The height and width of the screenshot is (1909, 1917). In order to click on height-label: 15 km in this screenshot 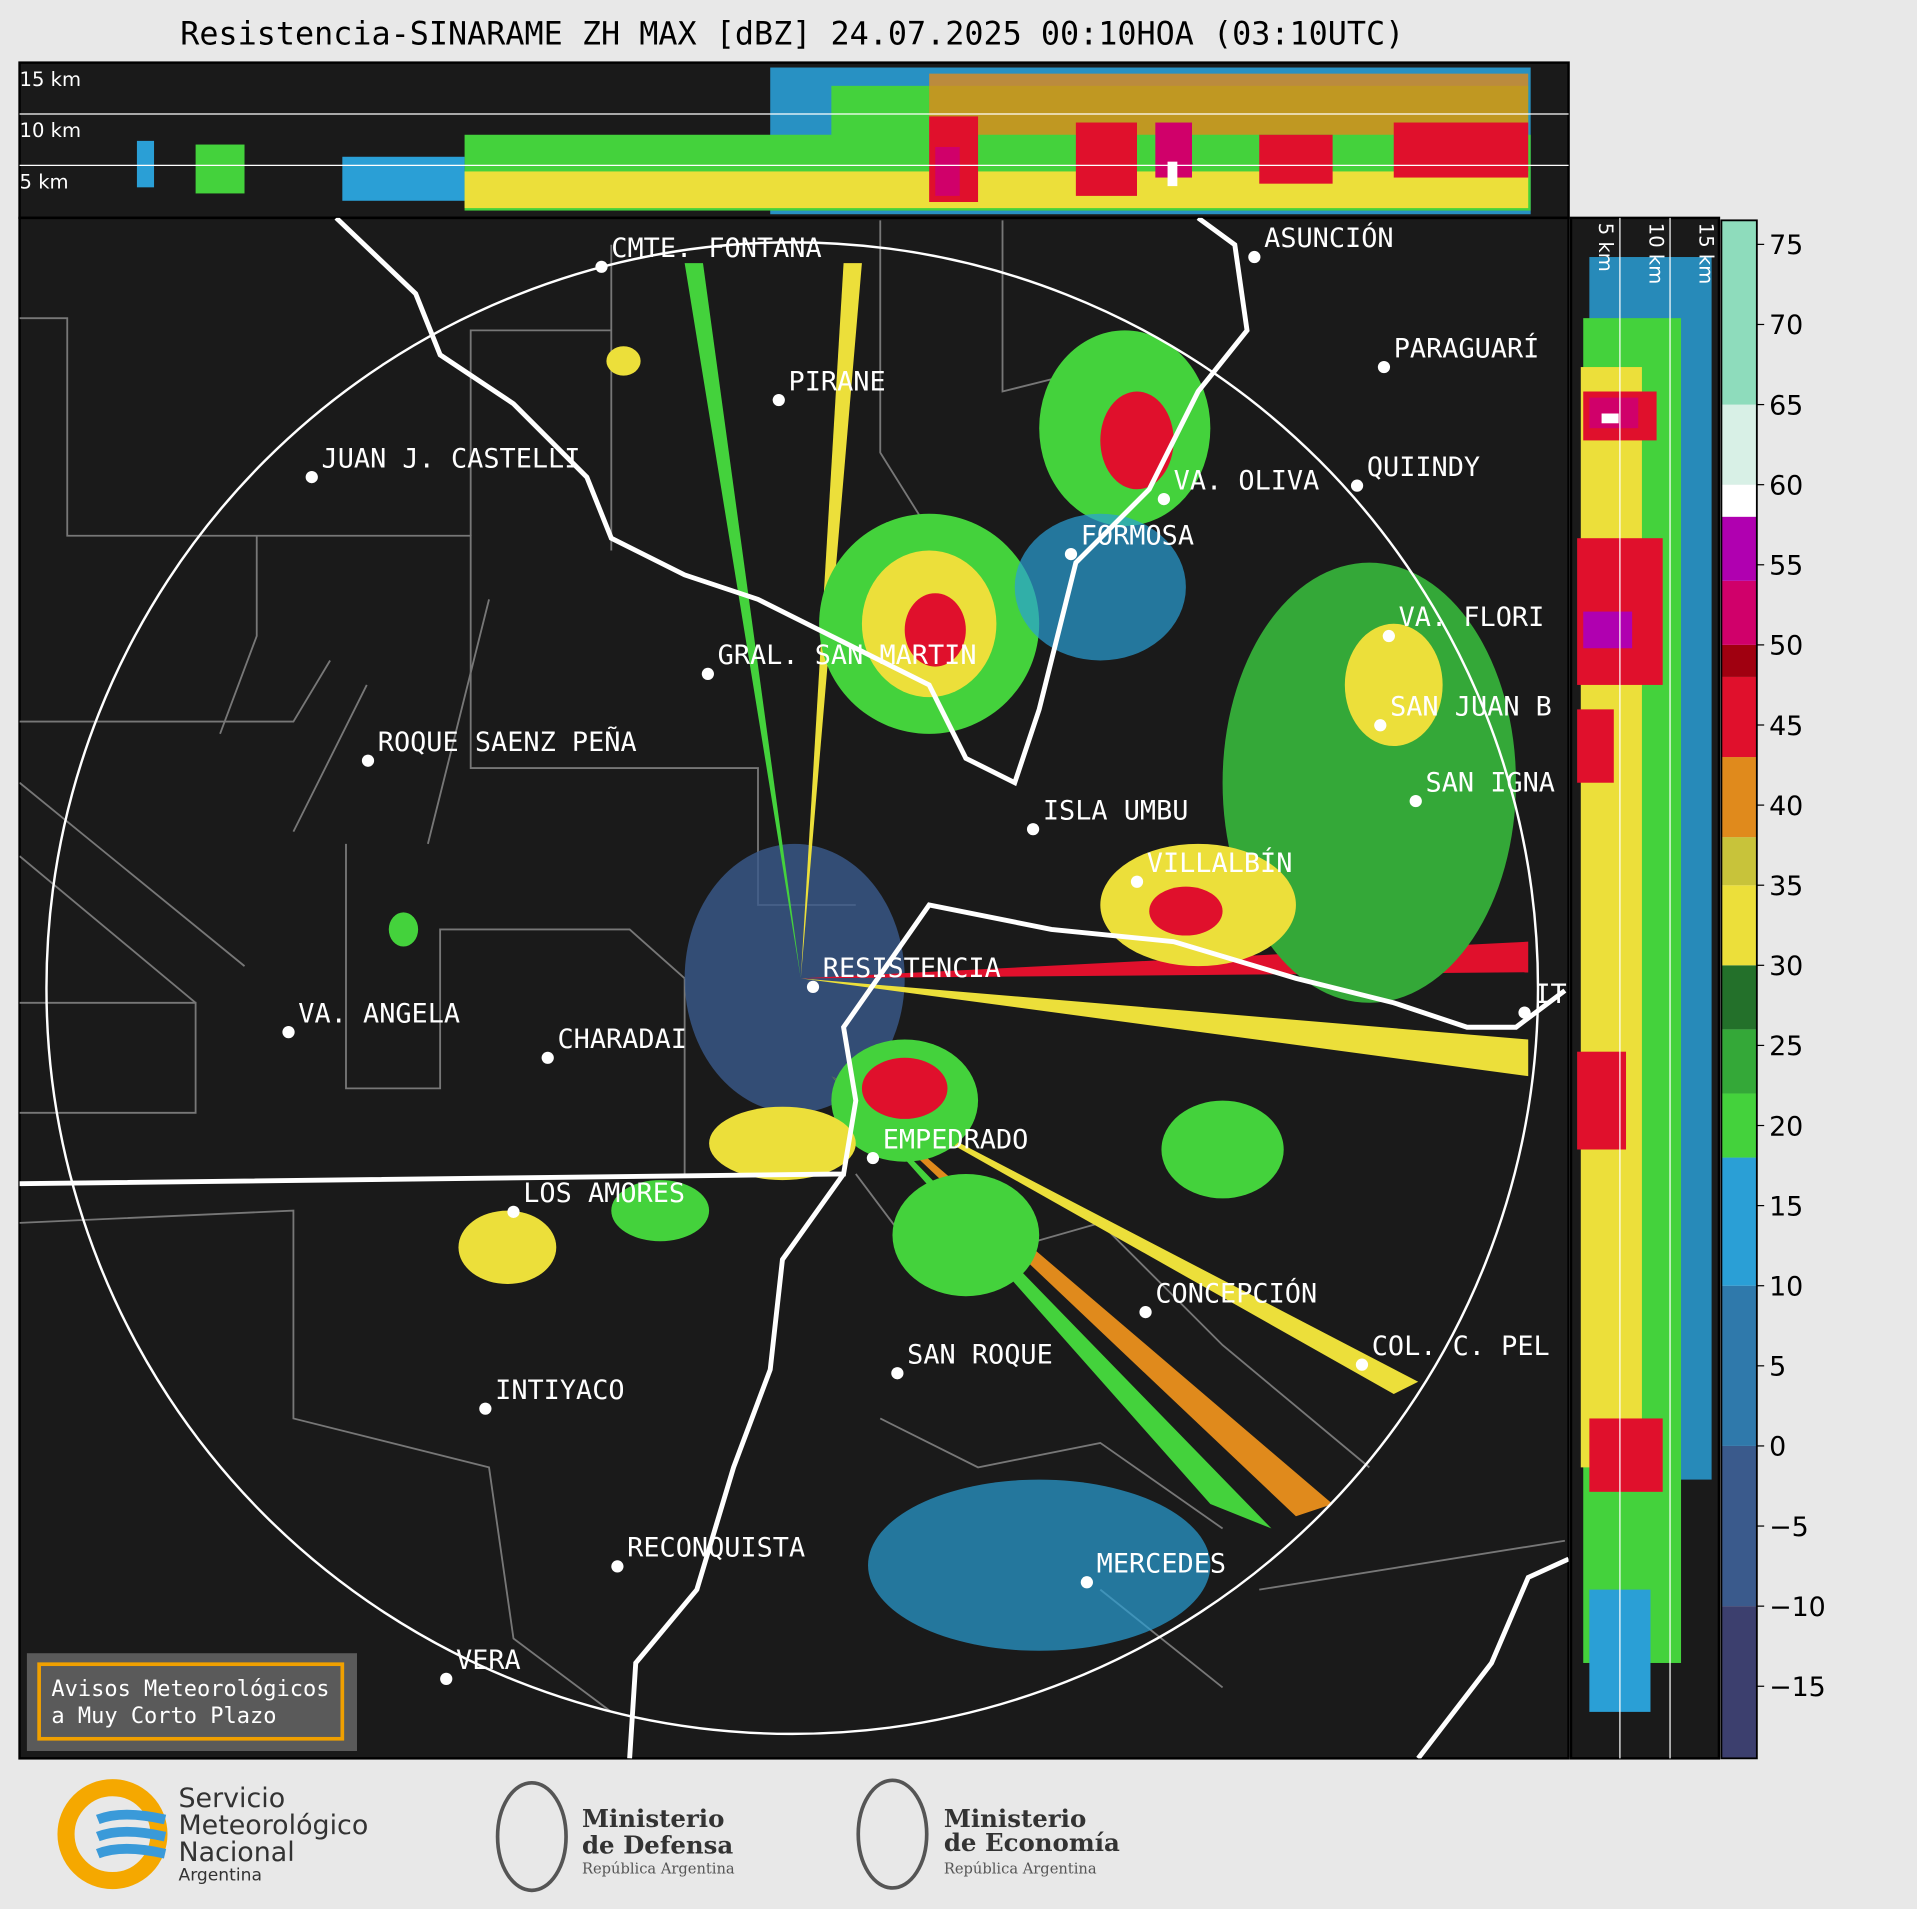, I will do `click(50, 79)`.